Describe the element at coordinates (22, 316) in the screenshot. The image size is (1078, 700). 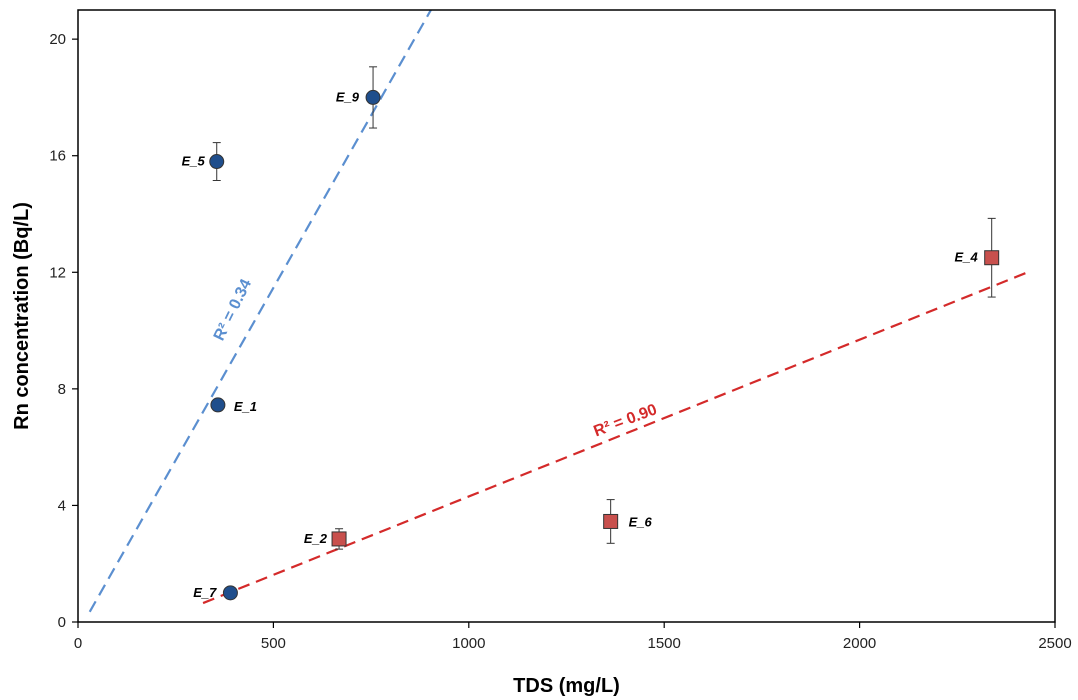
I see `y-axis-title: Rn concentration (Bq/L)` at that location.